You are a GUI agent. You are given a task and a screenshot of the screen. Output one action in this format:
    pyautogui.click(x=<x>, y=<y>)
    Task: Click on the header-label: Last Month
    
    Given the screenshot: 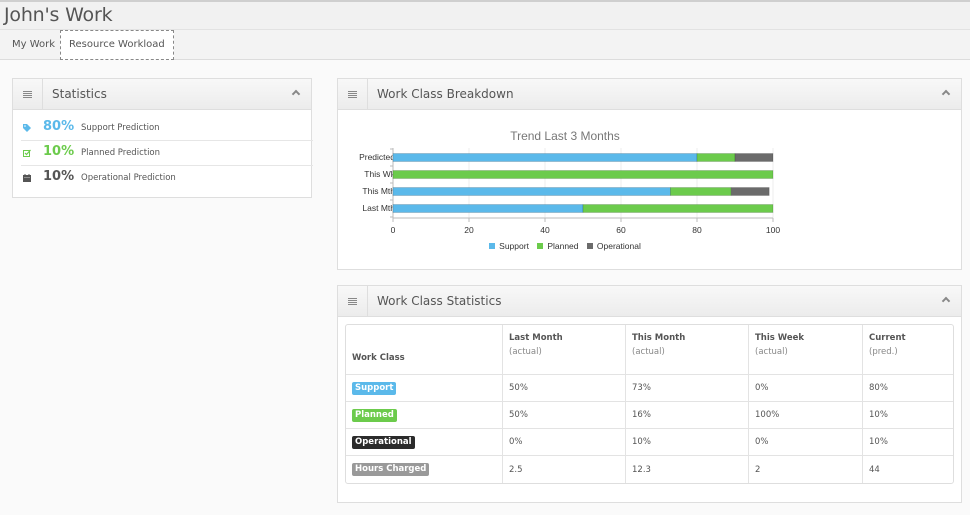 What is the action you would take?
    pyautogui.click(x=536, y=338)
    